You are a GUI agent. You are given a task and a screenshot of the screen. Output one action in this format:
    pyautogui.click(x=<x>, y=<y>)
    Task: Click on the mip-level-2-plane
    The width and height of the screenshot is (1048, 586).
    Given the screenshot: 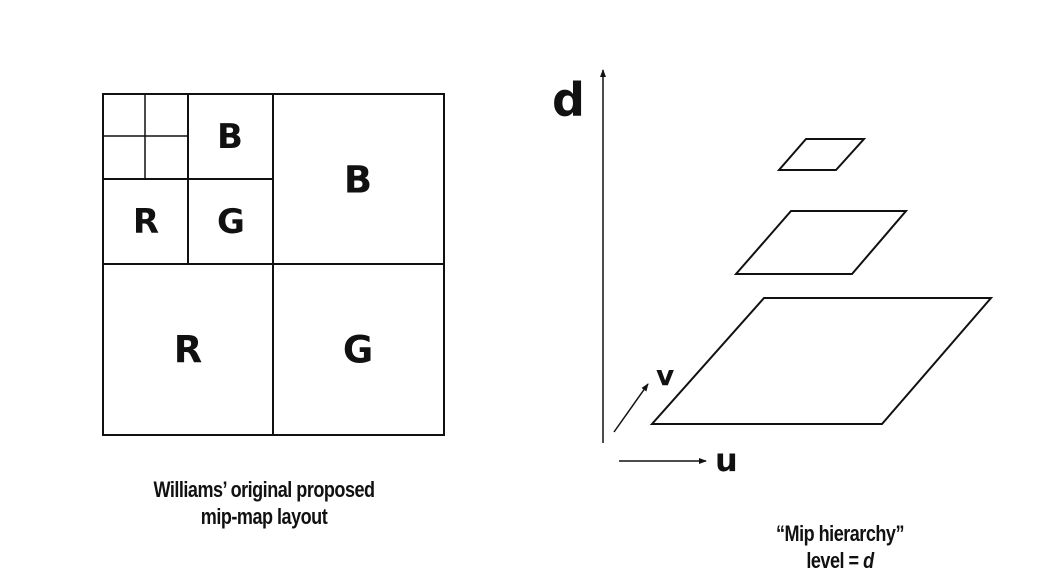 What is the action you would take?
    pyautogui.click(x=821, y=154)
    